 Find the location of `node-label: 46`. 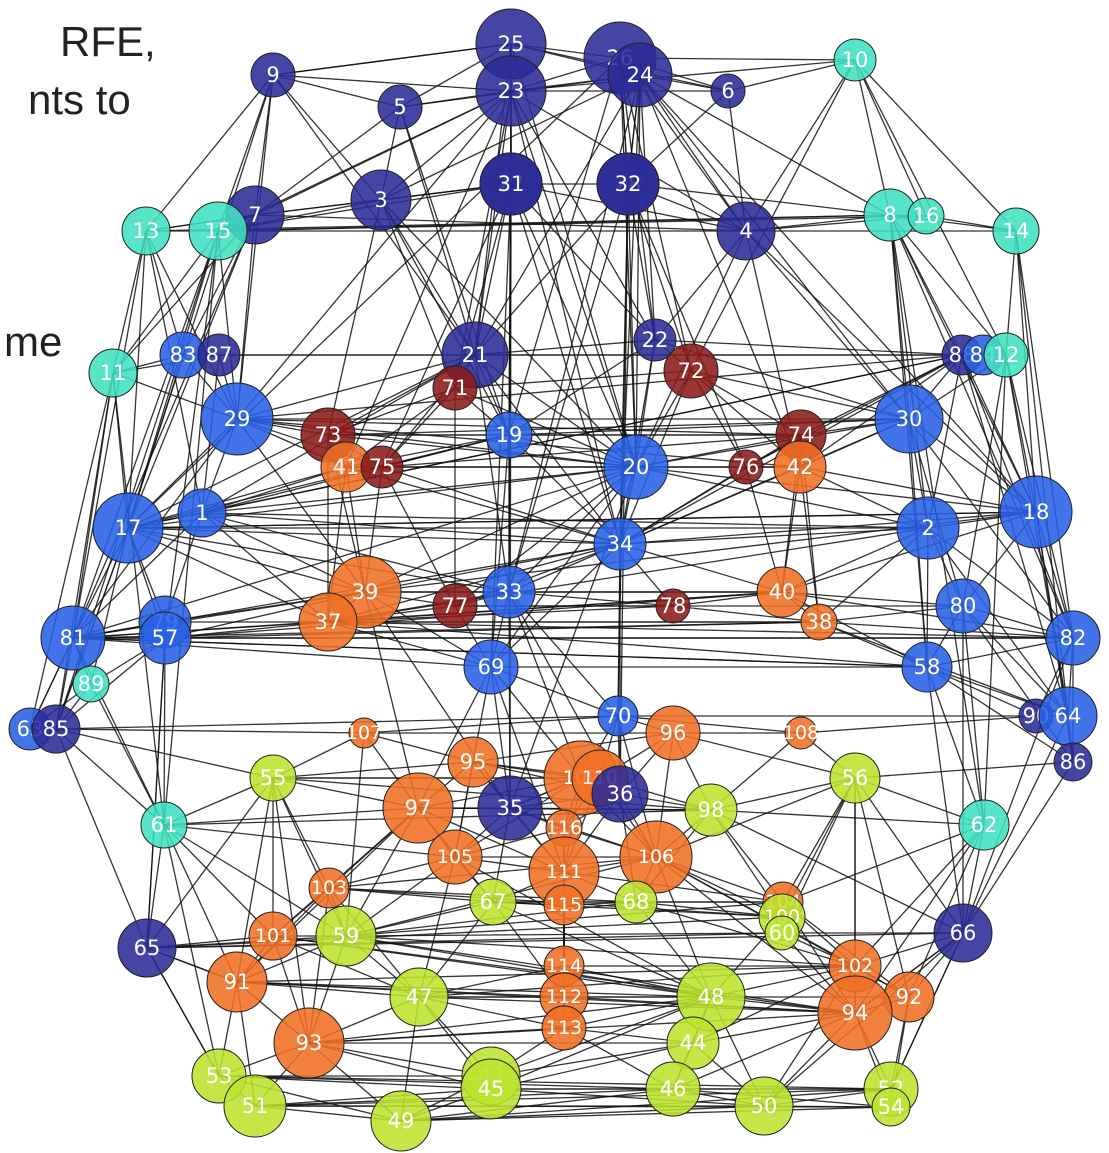

node-label: 46 is located at coordinates (673, 1089).